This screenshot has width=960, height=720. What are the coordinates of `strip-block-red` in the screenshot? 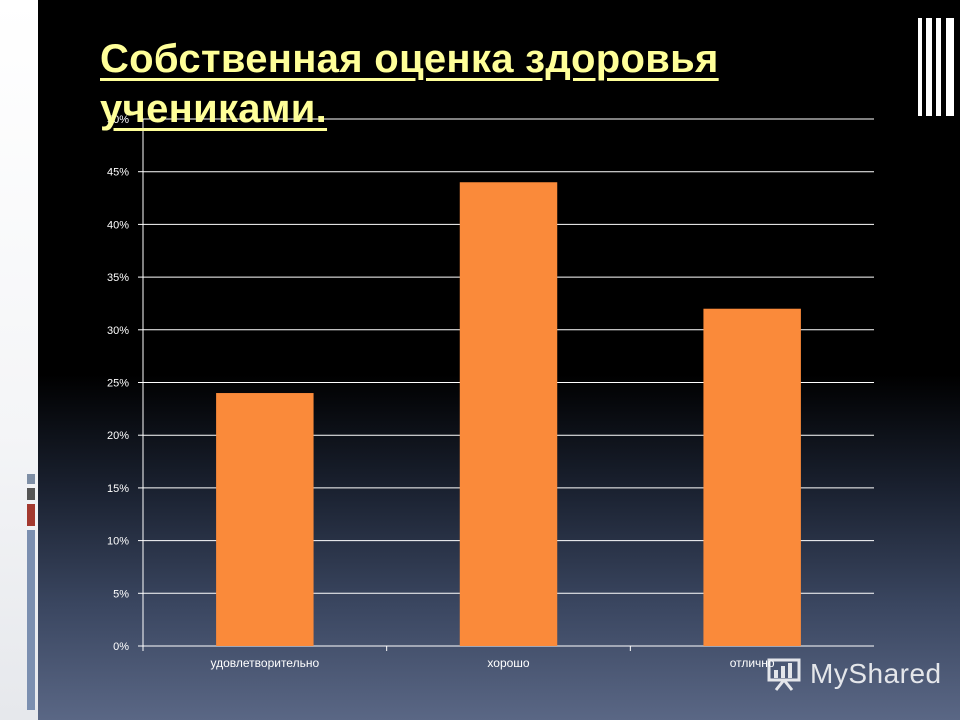 It's located at (31, 515).